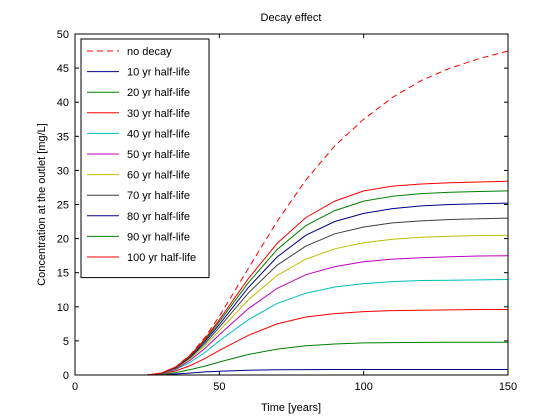 This screenshot has height=420, width=560. Describe the element at coordinates (158, 217) in the screenshot. I see `legend-label-8: 80 yr half-life` at that location.